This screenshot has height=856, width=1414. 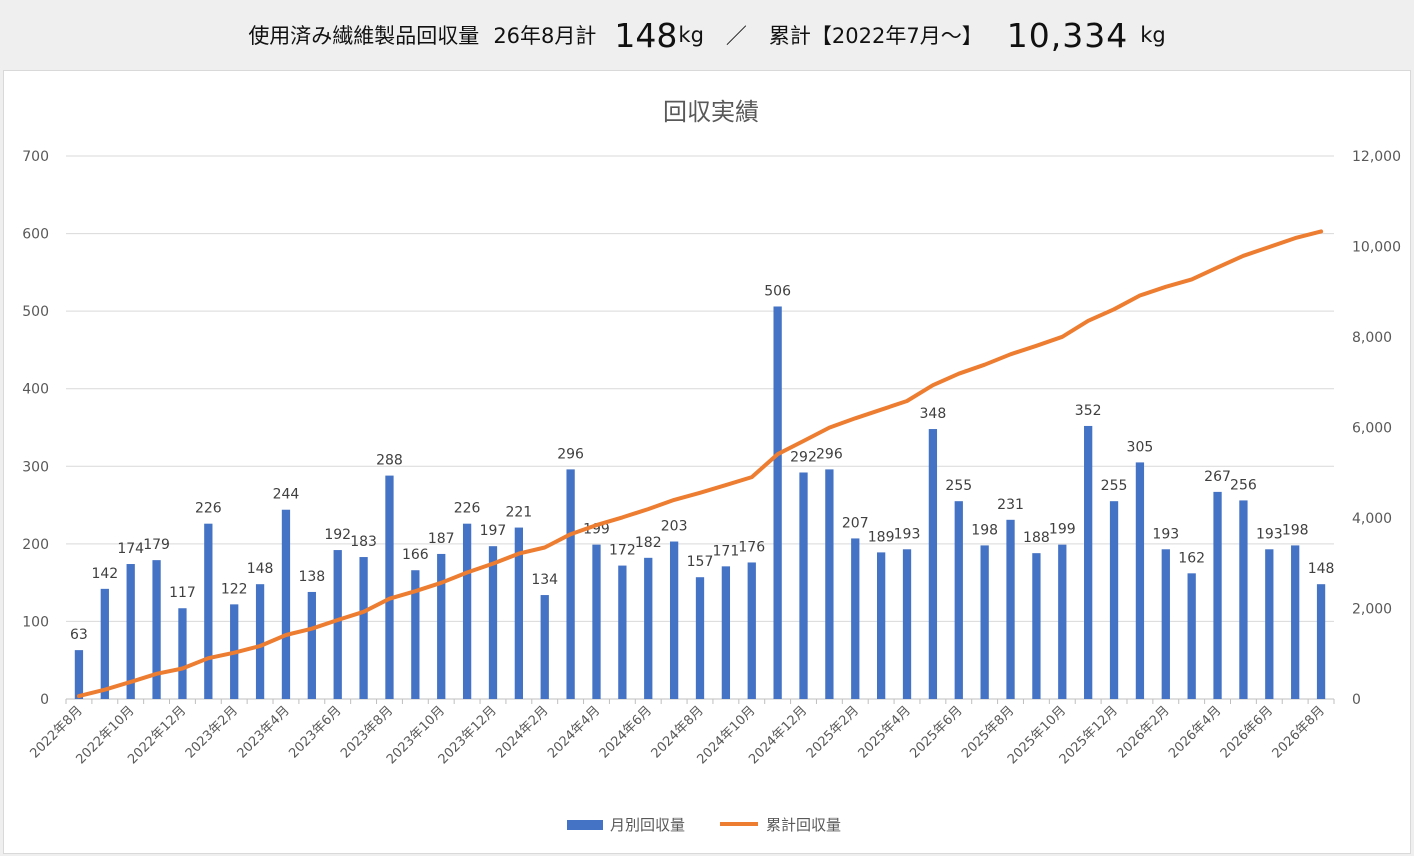 What do you see at coordinates (35, 312) in the screenshot?
I see `y-tick-label: 500` at bounding box center [35, 312].